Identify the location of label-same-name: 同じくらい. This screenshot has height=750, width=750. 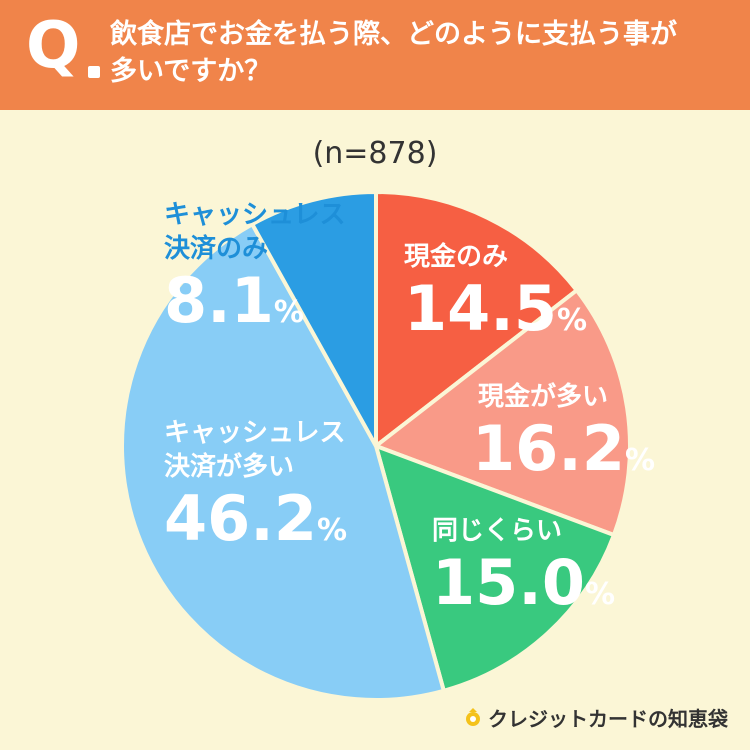
(497, 531).